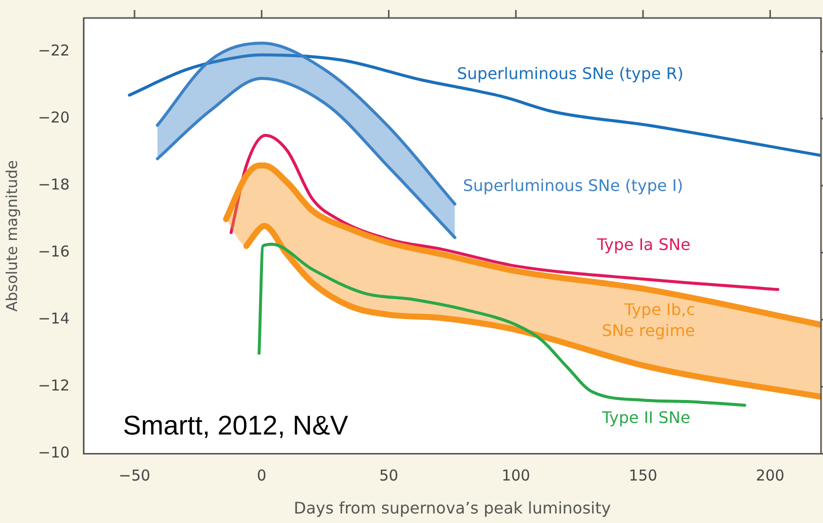 Image resolution: width=823 pixels, height=523 pixels. What do you see at coordinates (11, 236) in the screenshot?
I see `y-axis-title: Absolute magnitude` at bounding box center [11, 236].